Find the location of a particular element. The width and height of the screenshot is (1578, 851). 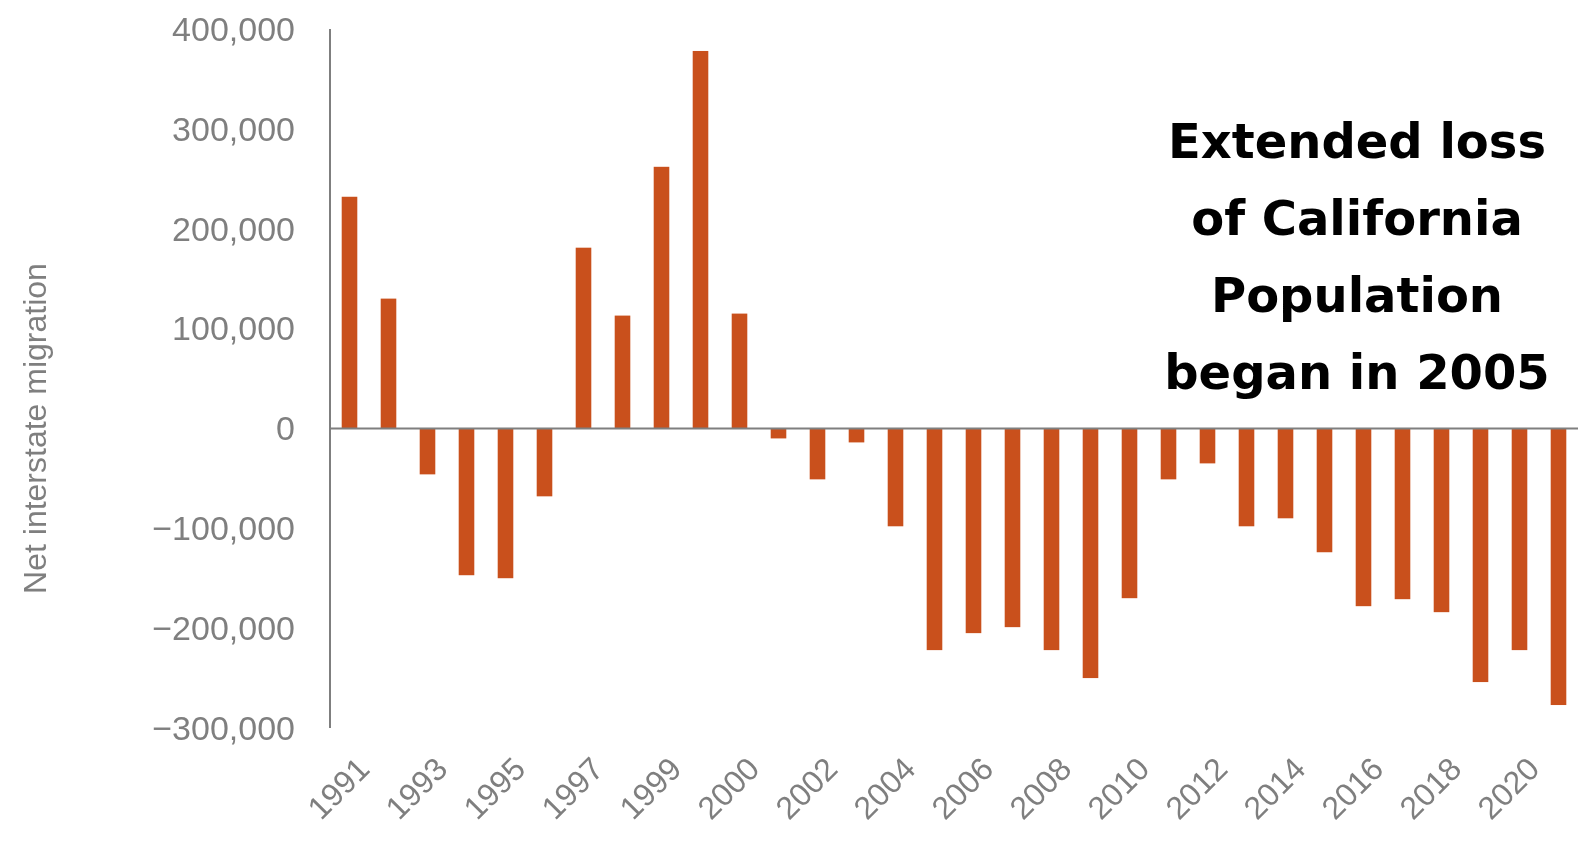

y-tick-label: 0 is located at coordinates (285, 428).